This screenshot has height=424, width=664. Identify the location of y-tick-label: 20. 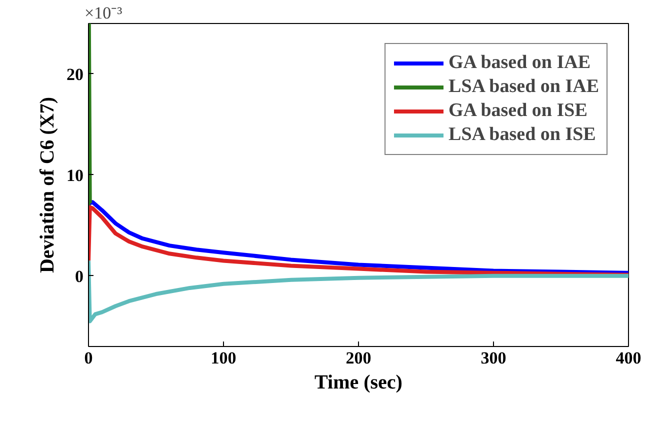
(75, 74).